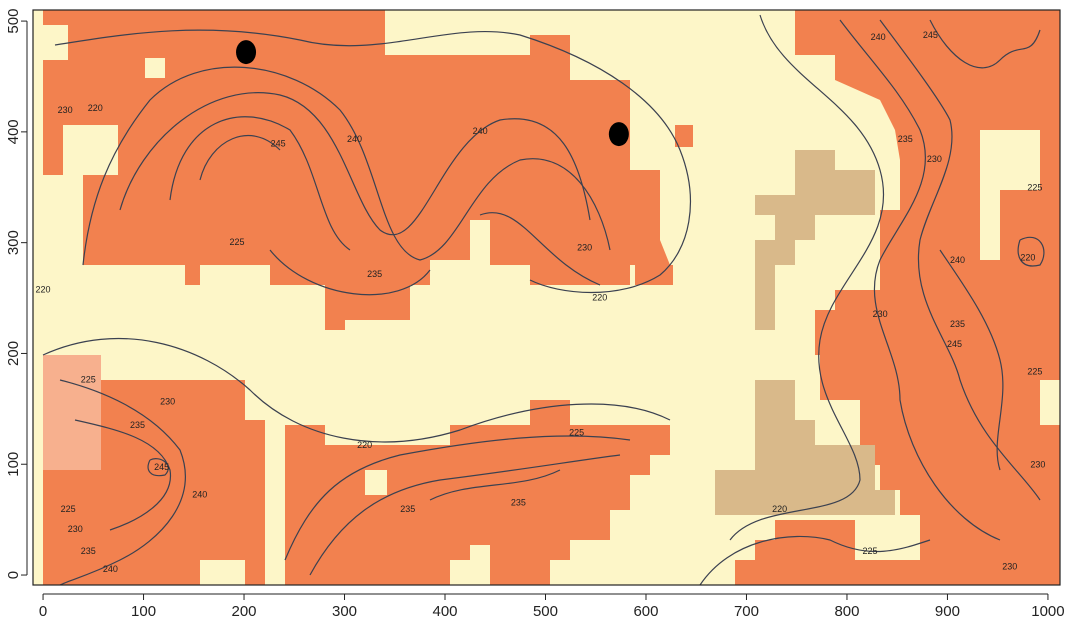  What do you see at coordinates (746, 611) in the screenshot?
I see `x-tick-label: 700` at bounding box center [746, 611].